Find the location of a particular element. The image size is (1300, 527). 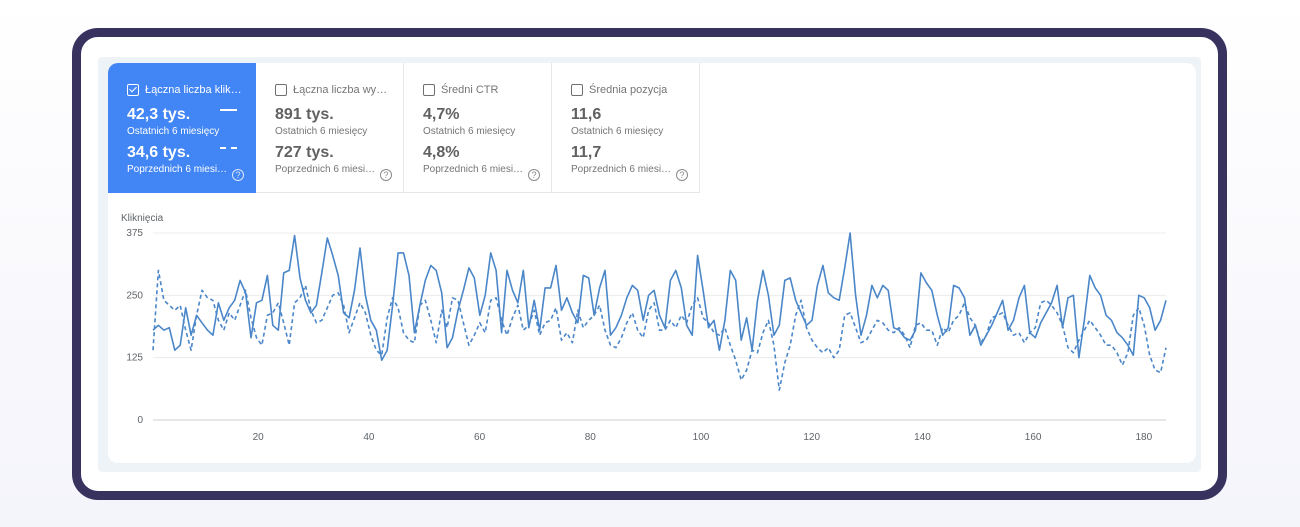

y-tick-label: 375 is located at coordinates (134, 233).